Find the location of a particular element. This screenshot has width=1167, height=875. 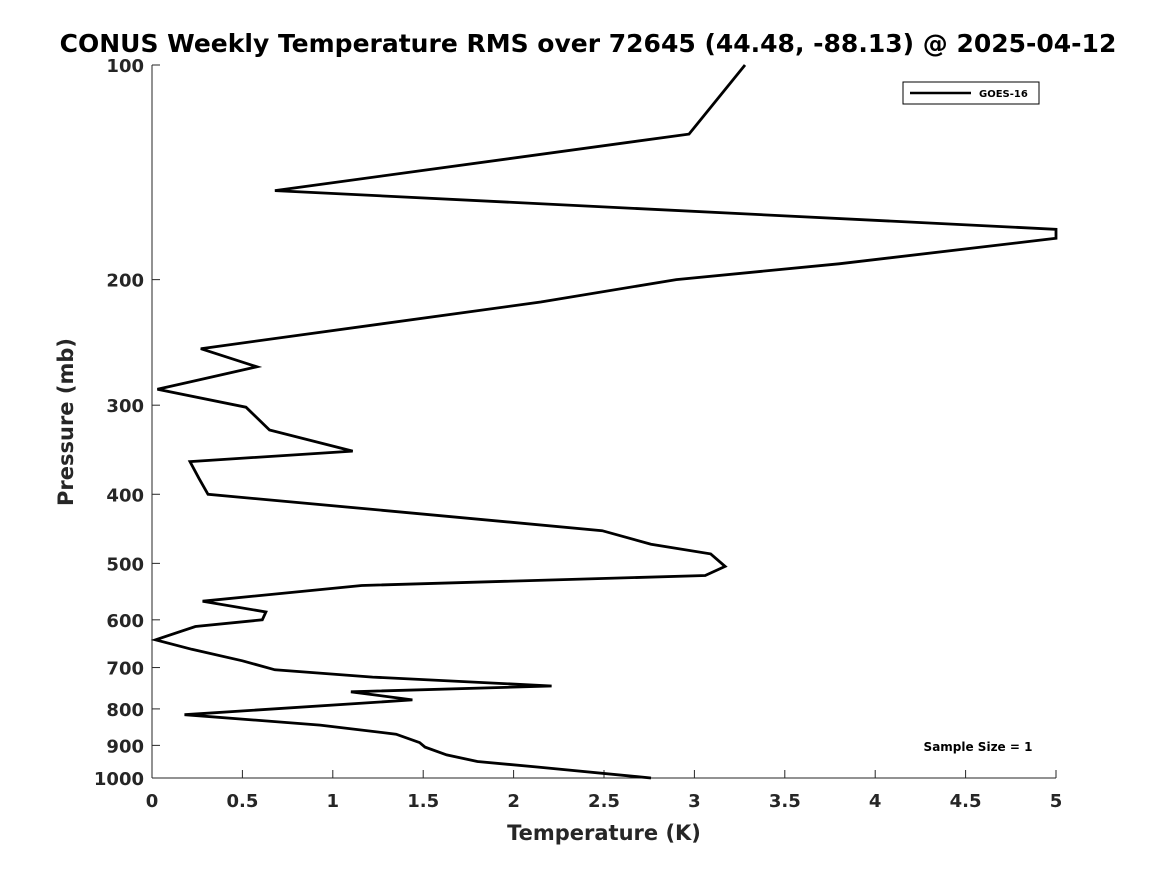

y-axis-label: Pressure (mb) is located at coordinates (66, 422).